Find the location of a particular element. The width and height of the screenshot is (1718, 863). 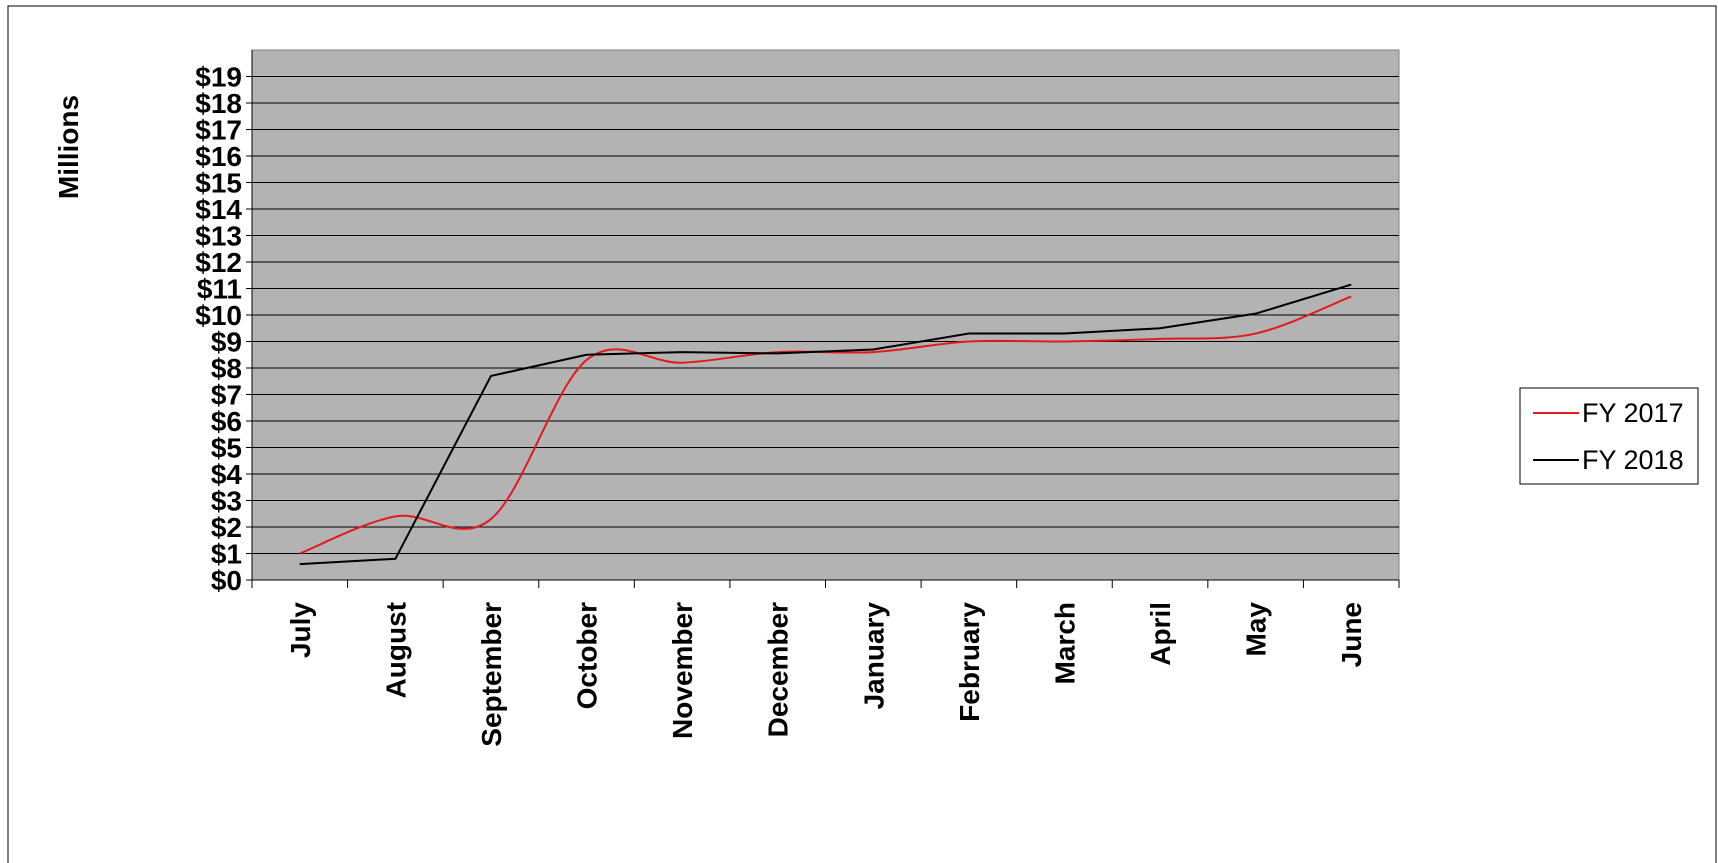

y-tick-label: $15 is located at coordinates (218, 183).